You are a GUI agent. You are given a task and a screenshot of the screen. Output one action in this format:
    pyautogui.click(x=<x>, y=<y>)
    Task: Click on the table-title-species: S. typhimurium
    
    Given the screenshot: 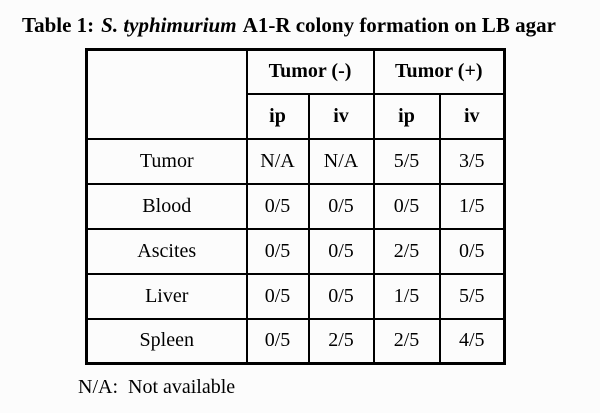 What is the action you would take?
    pyautogui.click(x=169, y=25)
    